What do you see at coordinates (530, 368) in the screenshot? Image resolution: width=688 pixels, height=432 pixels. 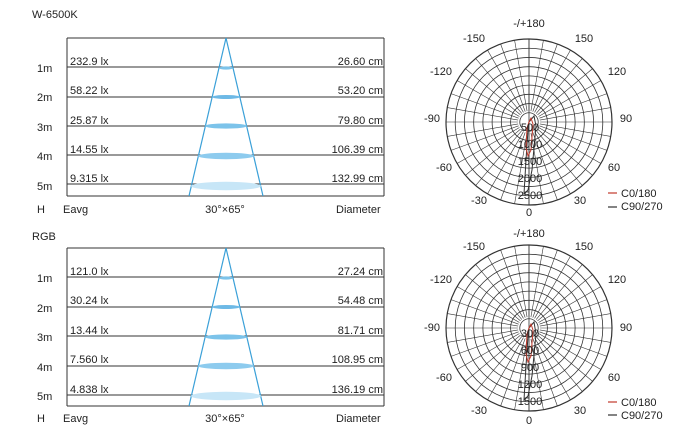 I see `ring-label: 900` at bounding box center [530, 368].